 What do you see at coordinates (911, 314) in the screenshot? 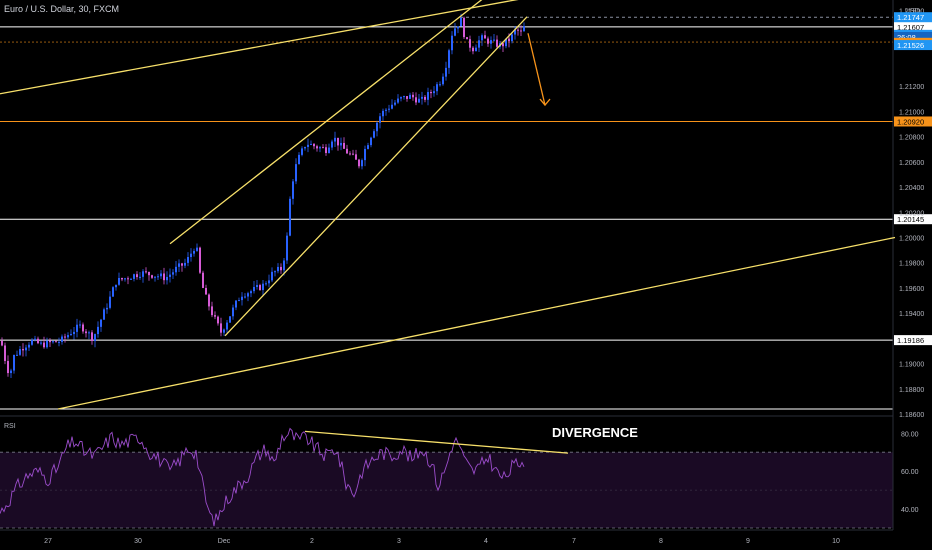
I see `price-axis-tick: 1.19400` at bounding box center [911, 314].